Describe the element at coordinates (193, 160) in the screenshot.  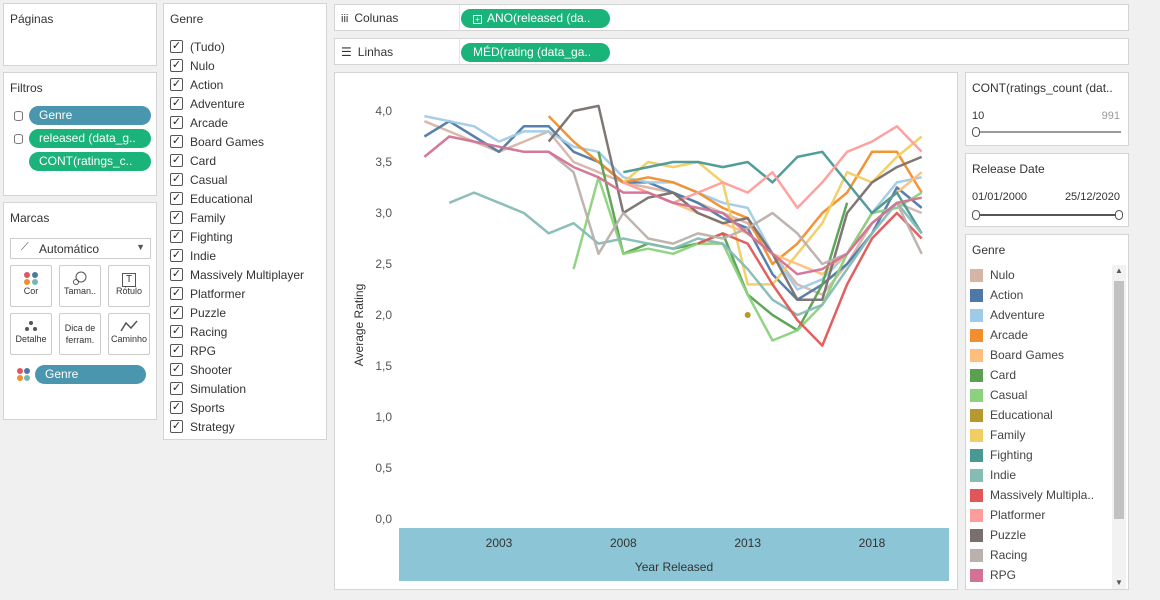
I see `genre-filter-item: ✓ Card` at that location.